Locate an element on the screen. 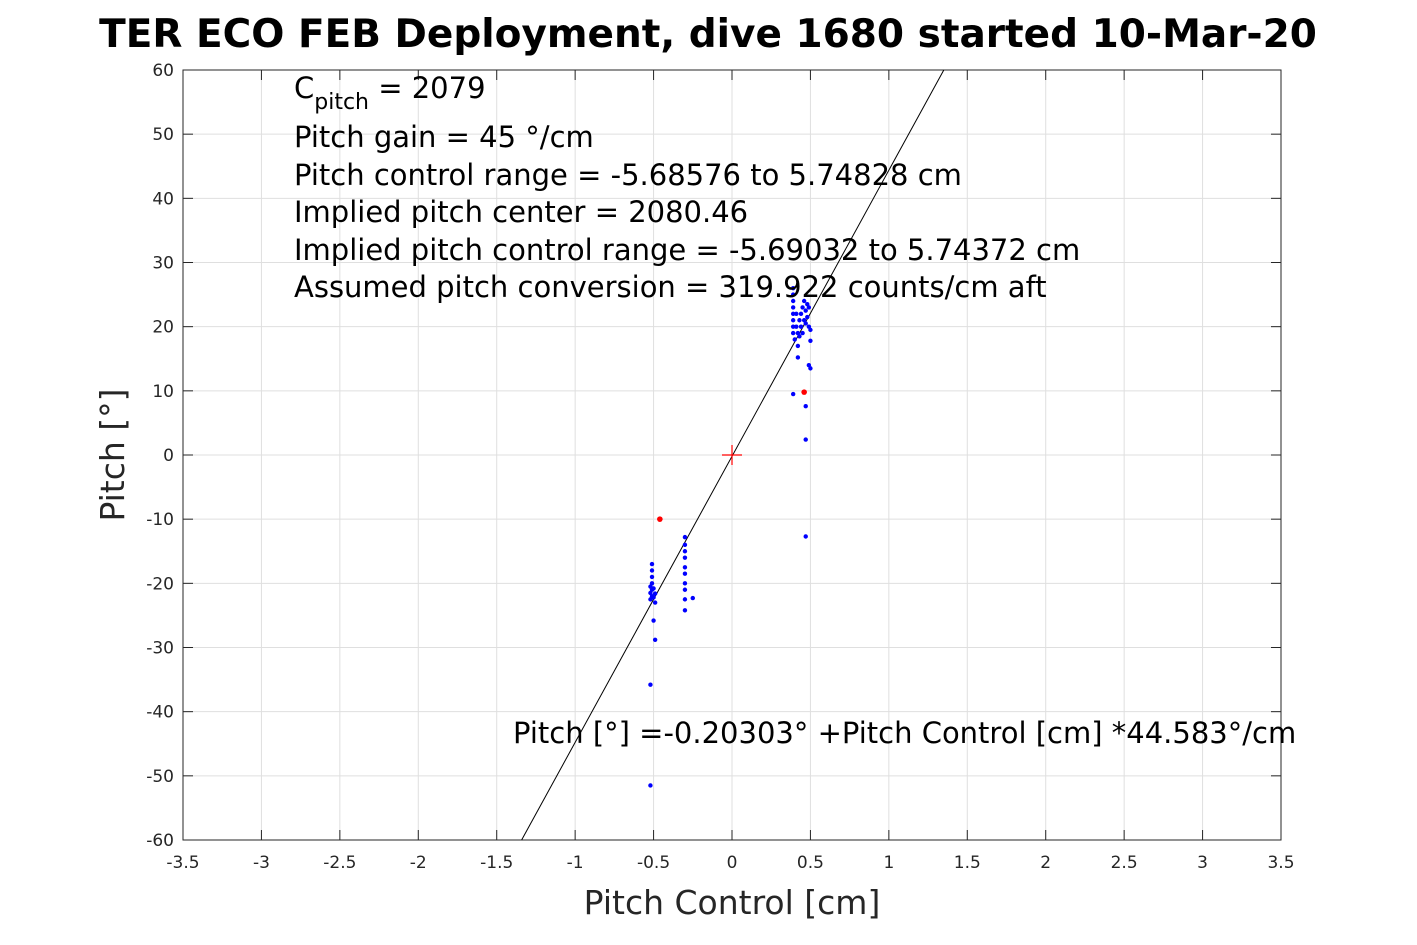 Image resolution: width=1417 pixels, height=945 pixels. y-tick-label: -50 is located at coordinates (160, 777).